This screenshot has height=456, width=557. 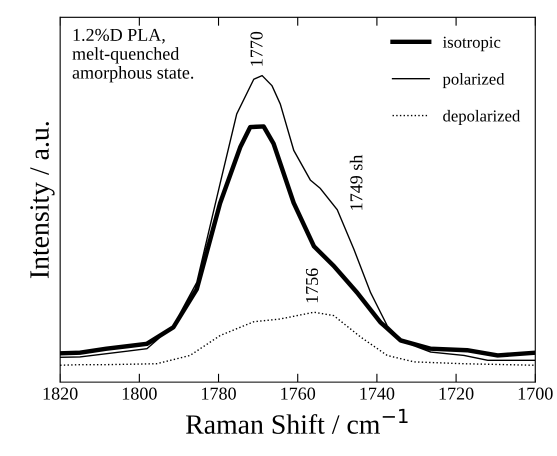 What do you see at coordinates (312, 285) in the screenshot?
I see `annotation: 1756` at bounding box center [312, 285].